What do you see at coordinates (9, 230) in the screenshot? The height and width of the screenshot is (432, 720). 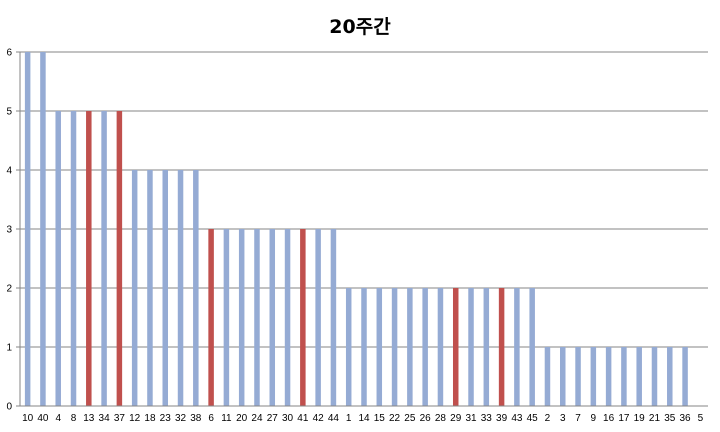 I see `y-tick-label: 3` at bounding box center [9, 230].